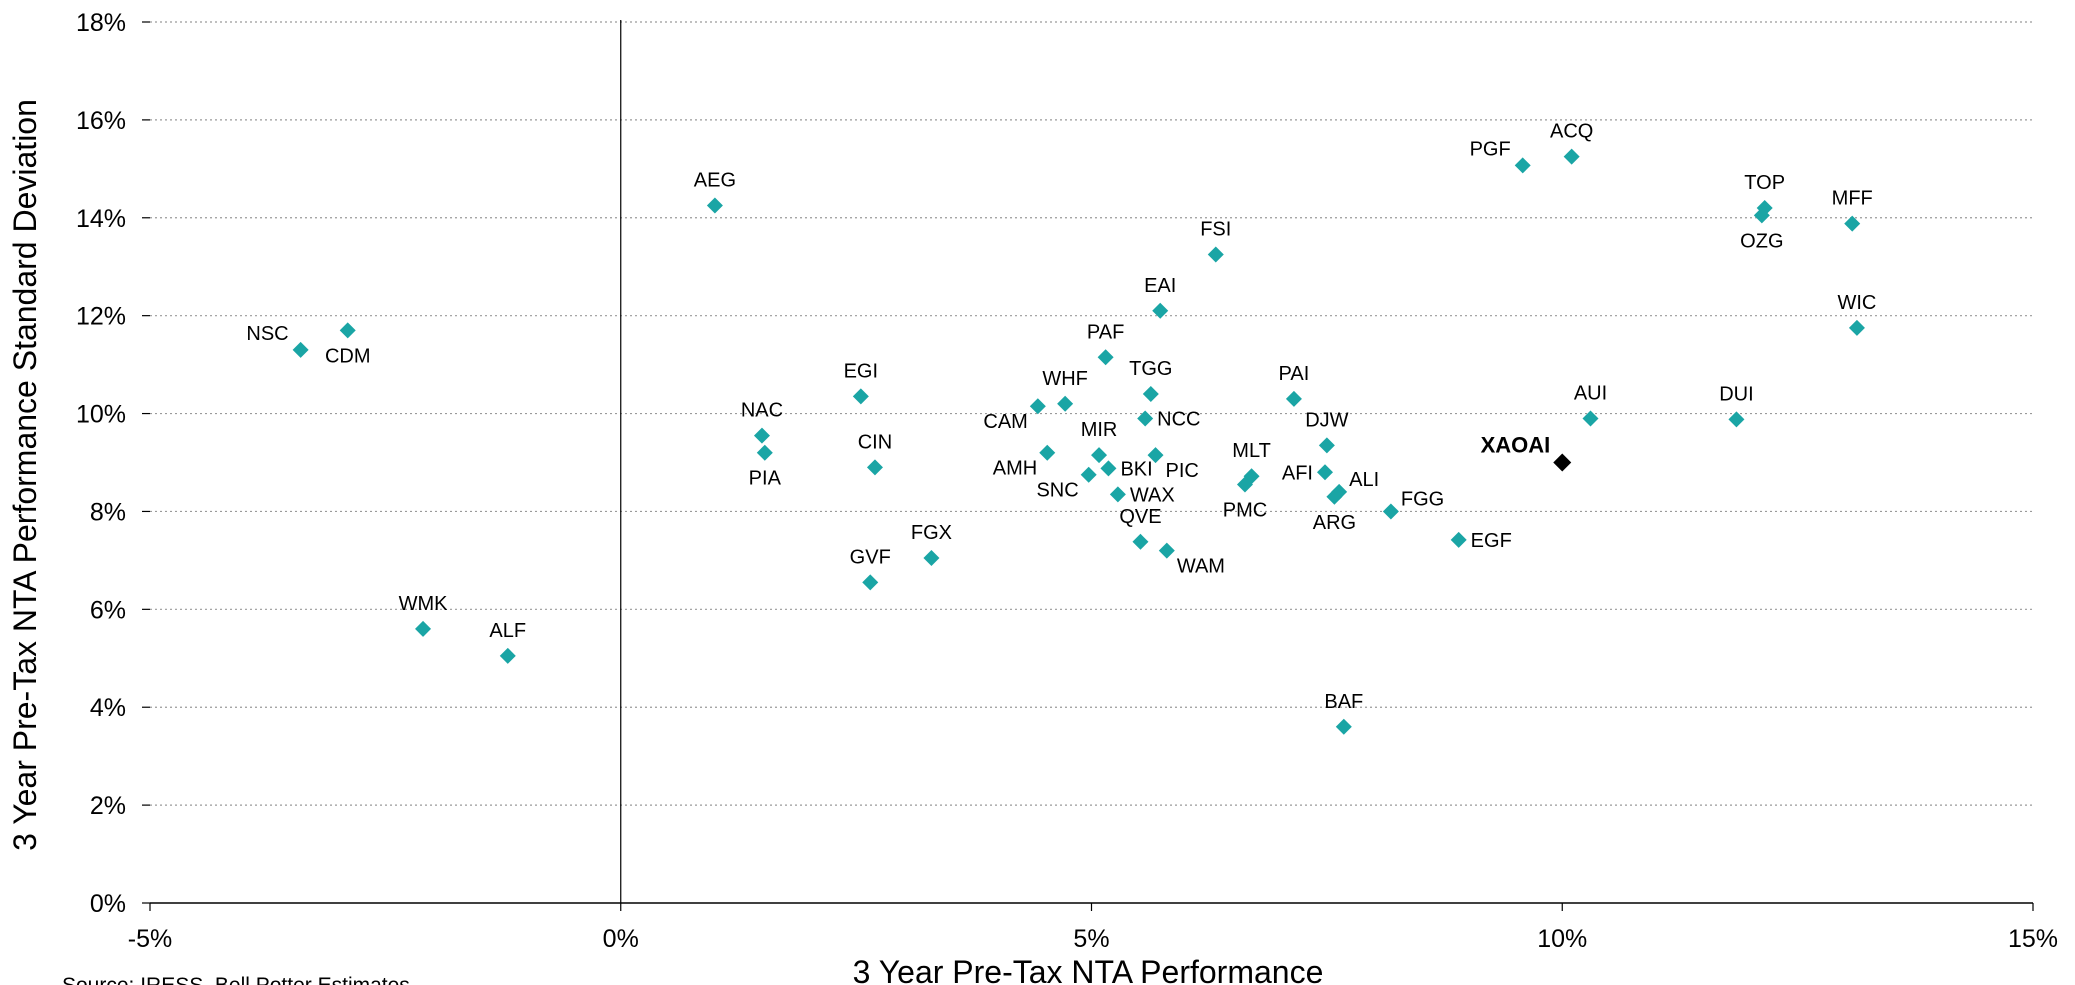 This screenshot has width=2075, height=985. Describe the element at coordinates (108, 806) in the screenshot. I see `y-tick-label: 2%` at that location.